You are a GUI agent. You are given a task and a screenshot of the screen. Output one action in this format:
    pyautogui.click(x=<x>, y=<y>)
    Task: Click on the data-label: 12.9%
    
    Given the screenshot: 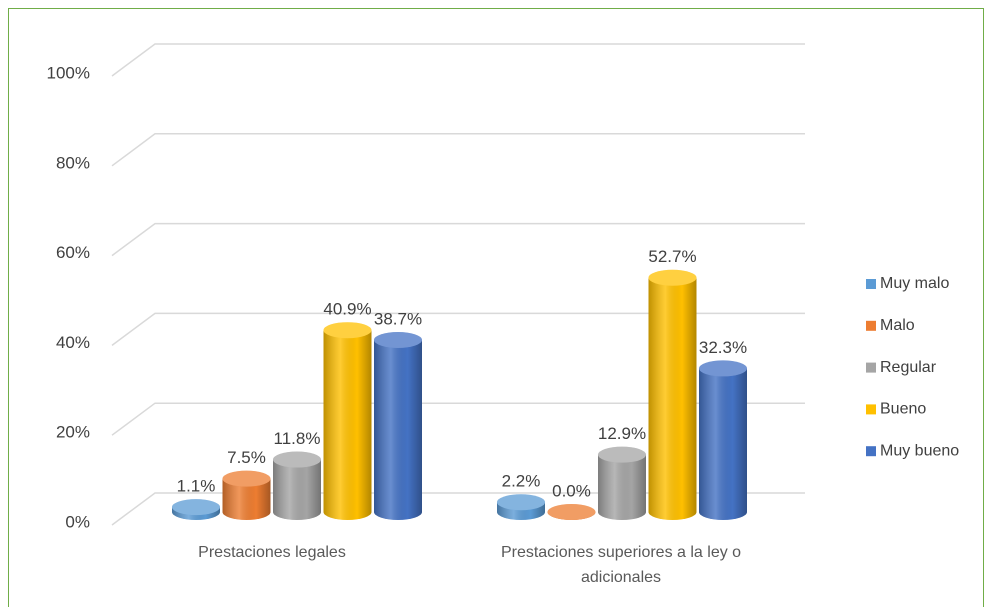 What is the action you would take?
    pyautogui.click(x=622, y=433)
    